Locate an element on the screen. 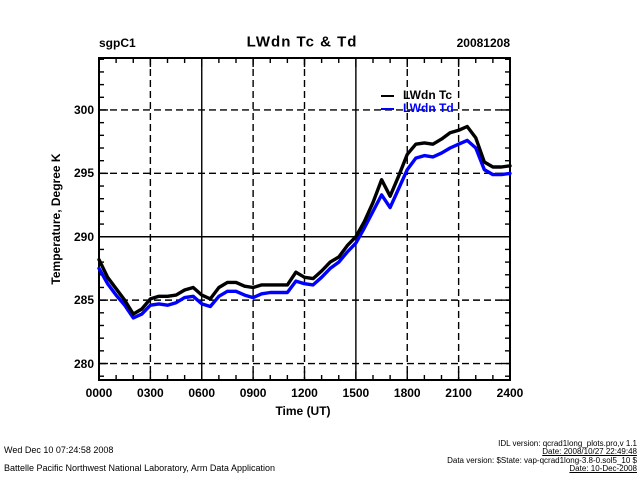 Image resolution: width=640 pixels, height=480 pixels. y-tick-label: 280 is located at coordinates (83, 363).